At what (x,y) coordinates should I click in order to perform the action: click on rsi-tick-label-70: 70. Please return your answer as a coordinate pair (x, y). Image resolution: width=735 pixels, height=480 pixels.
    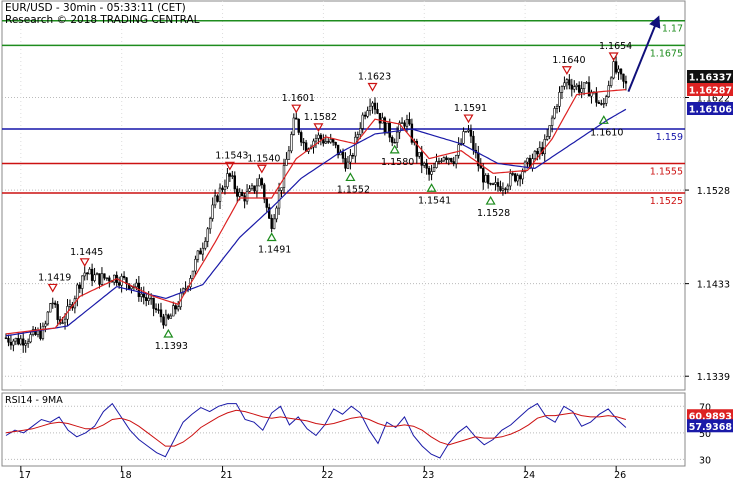
    Looking at the image, I should click on (705, 407).